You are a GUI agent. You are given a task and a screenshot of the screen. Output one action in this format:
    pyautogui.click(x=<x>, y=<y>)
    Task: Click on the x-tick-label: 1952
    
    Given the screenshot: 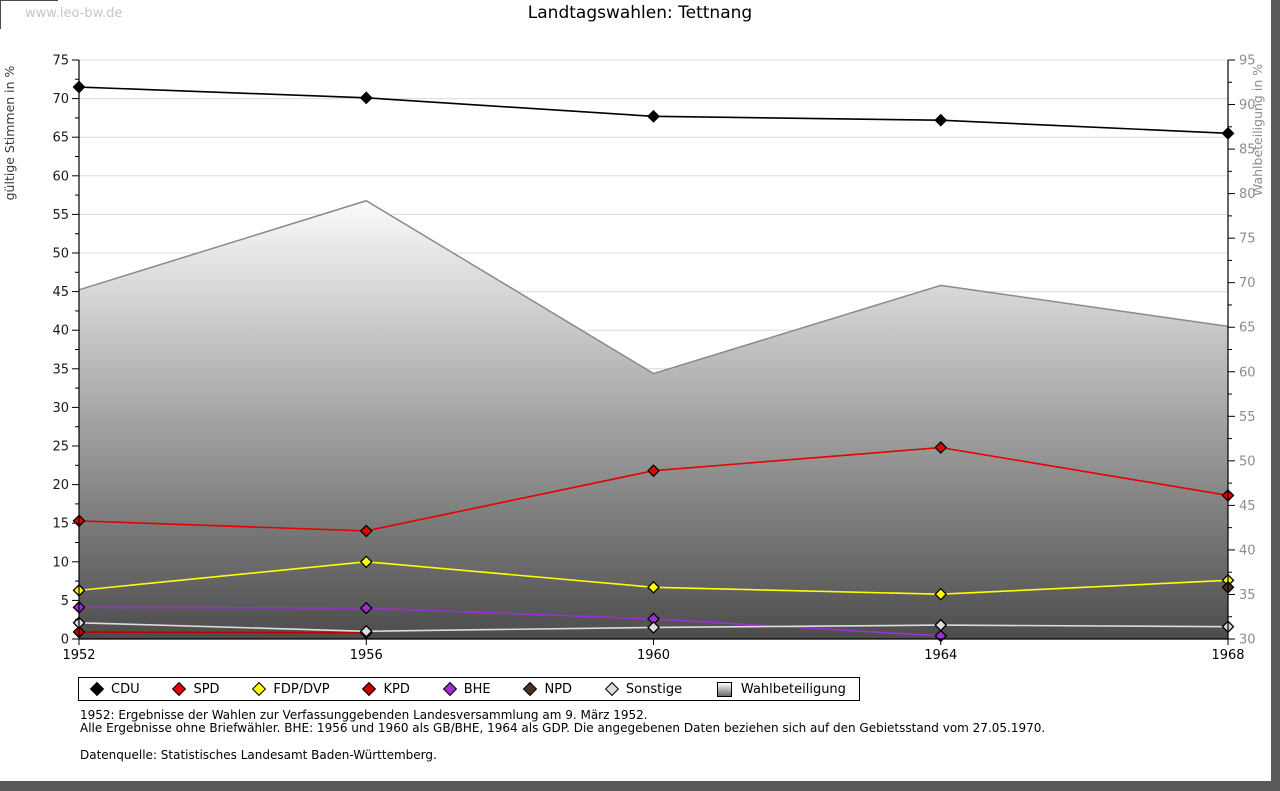 What is the action you would take?
    pyautogui.click(x=78, y=655)
    